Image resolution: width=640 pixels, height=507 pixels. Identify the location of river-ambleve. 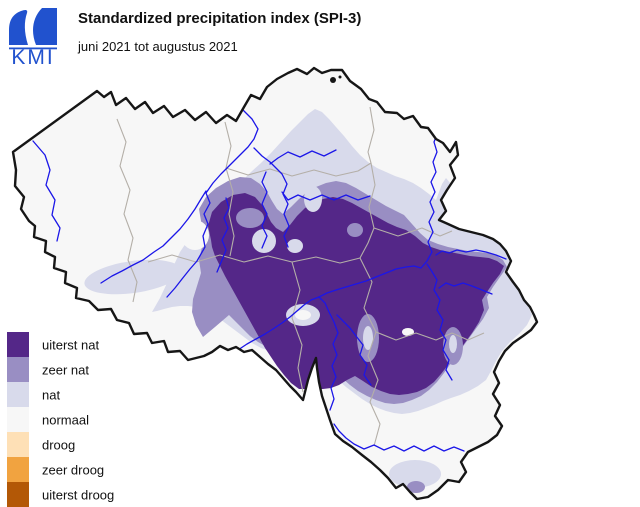
(465, 288).